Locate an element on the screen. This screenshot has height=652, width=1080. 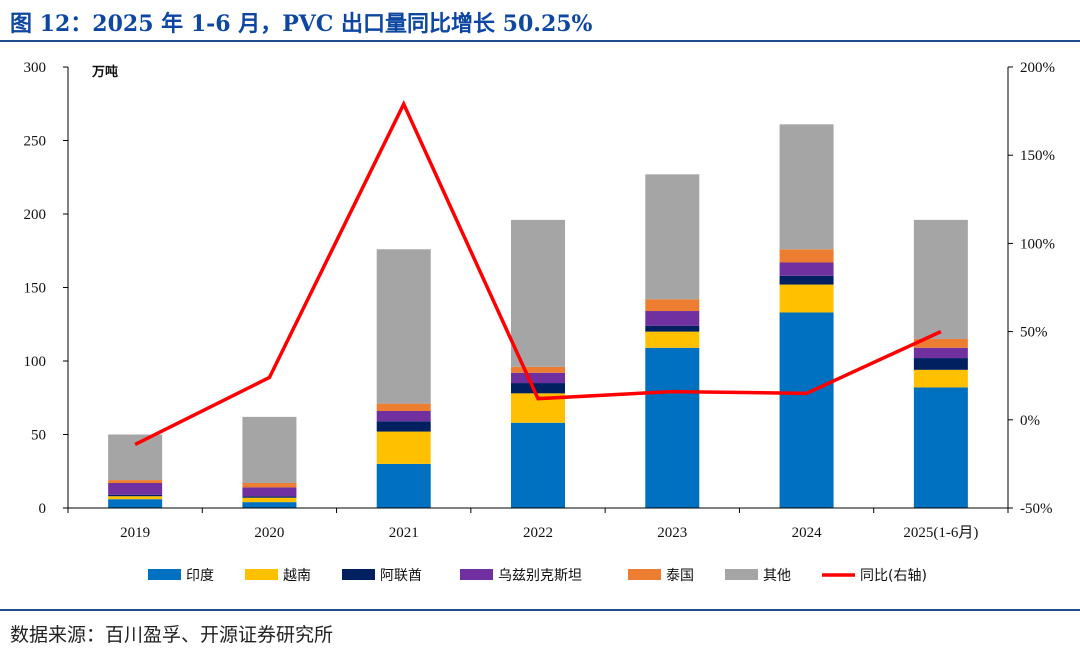
left-tick-label-6: 300 is located at coordinates (35, 68).